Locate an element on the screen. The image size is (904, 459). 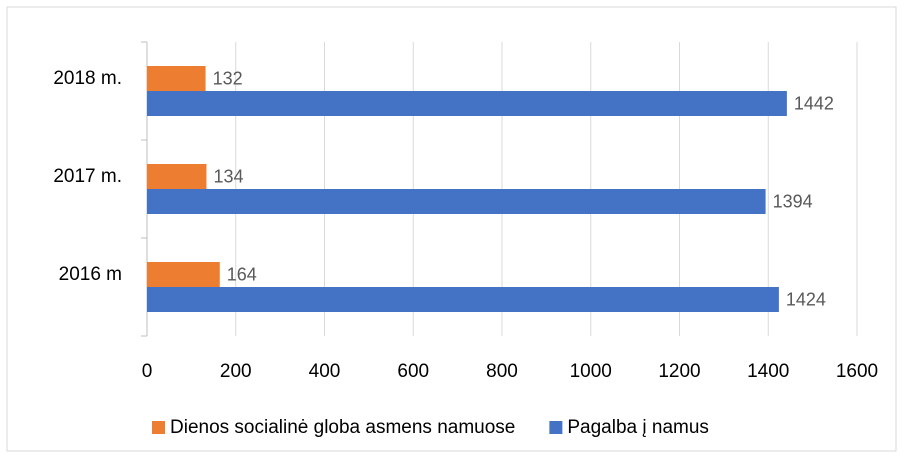
value-label: 132 is located at coordinates (228, 78).